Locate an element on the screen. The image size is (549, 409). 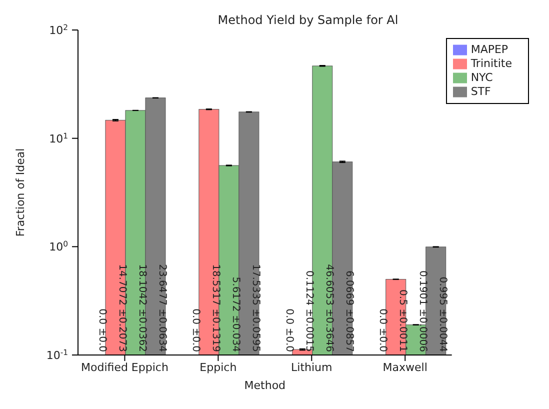
y-tick-label: 10$^{2}$ is located at coordinates (58, 29).